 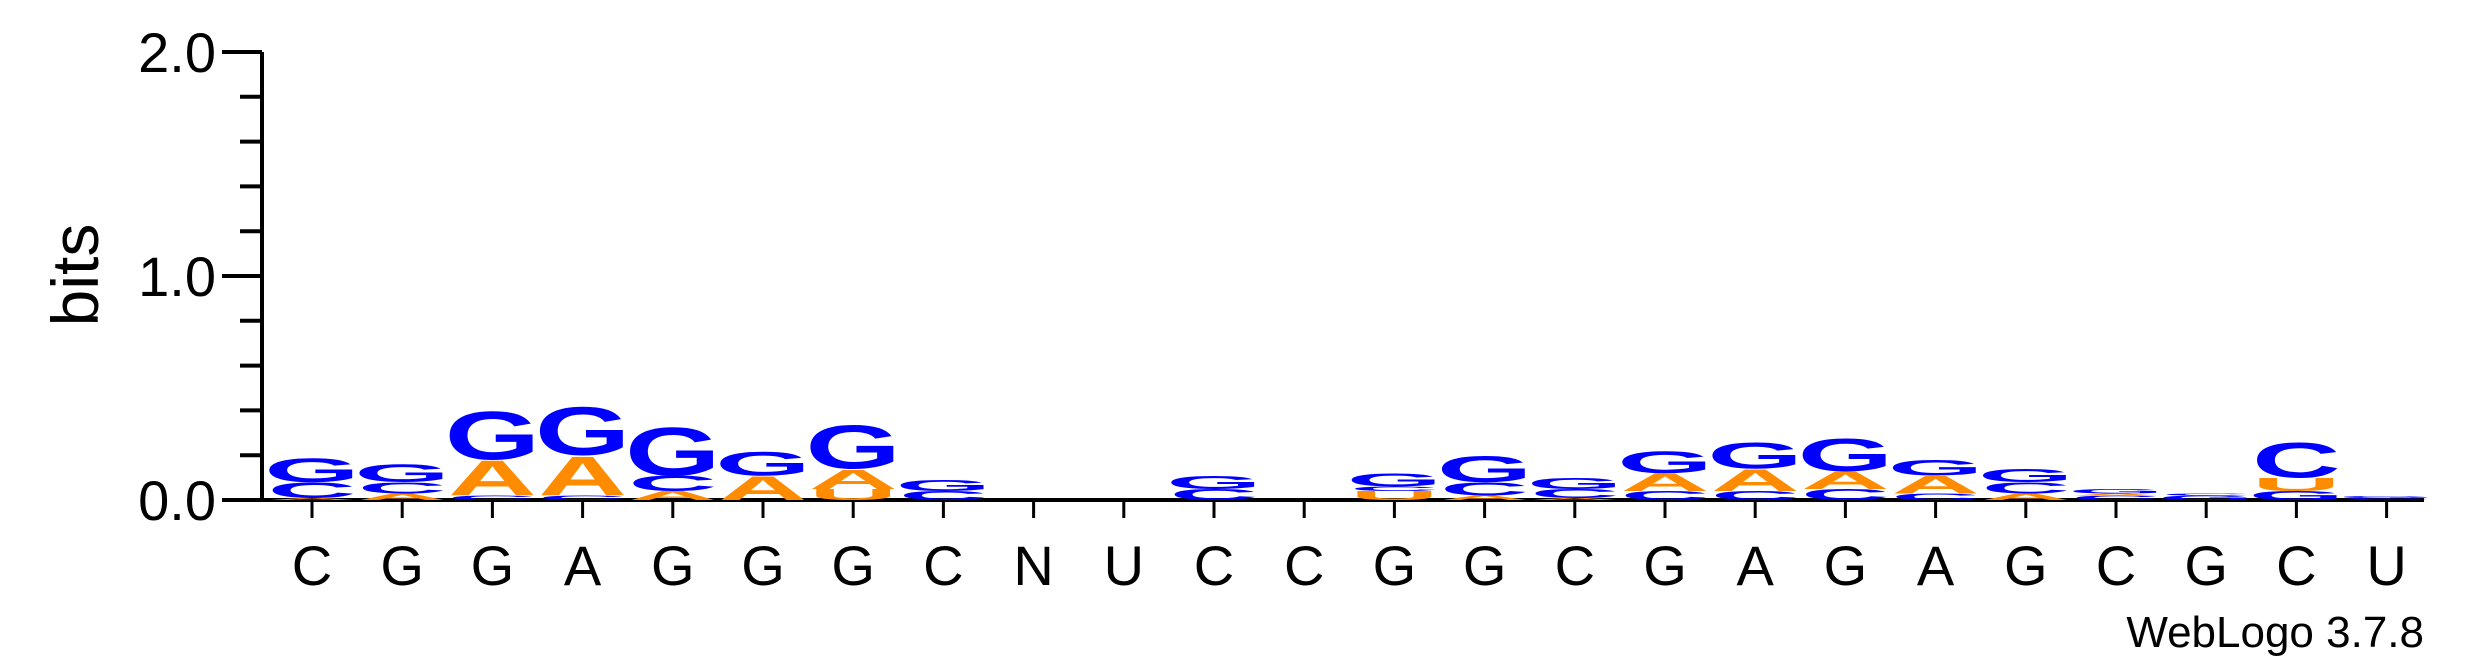 I want to click on y-tick-label: 2.0, so click(x=177, y=52).